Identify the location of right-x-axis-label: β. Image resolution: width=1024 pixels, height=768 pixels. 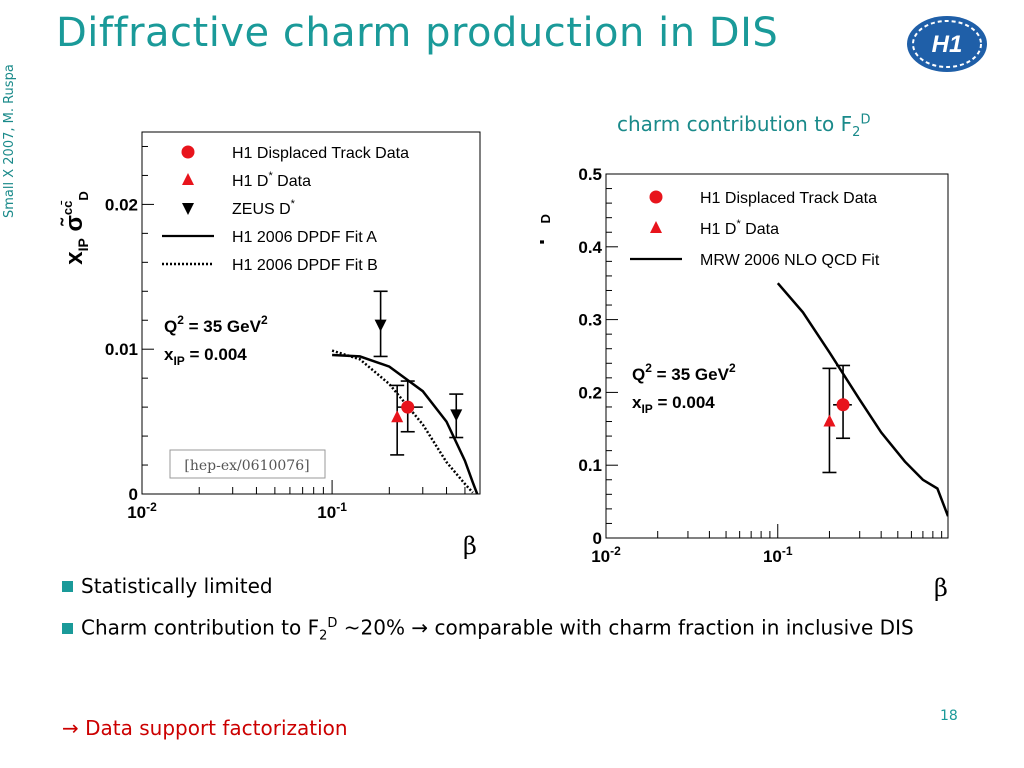
(941, 588).